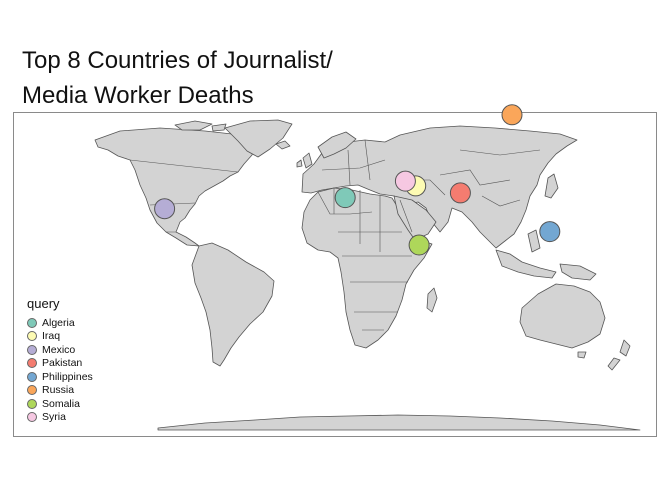 Image resolution: width=672 pixels, height=480 pixels. I want to click on legend-label: Iraq, so click(51, 336).